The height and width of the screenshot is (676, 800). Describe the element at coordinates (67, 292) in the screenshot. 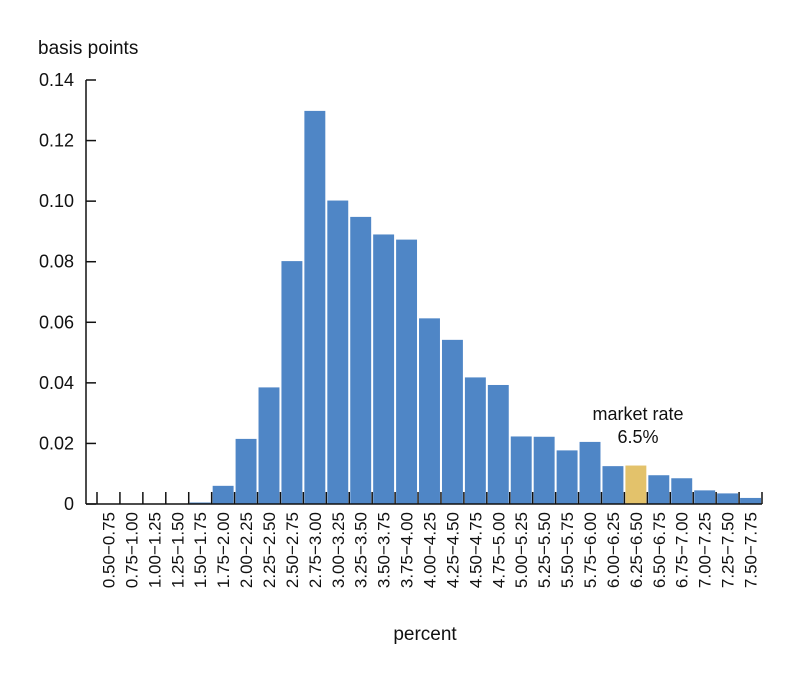

I see `y-axis: 0 0.02 0.04 0.06 0.08 0.10 0.12 0.14` at that location.